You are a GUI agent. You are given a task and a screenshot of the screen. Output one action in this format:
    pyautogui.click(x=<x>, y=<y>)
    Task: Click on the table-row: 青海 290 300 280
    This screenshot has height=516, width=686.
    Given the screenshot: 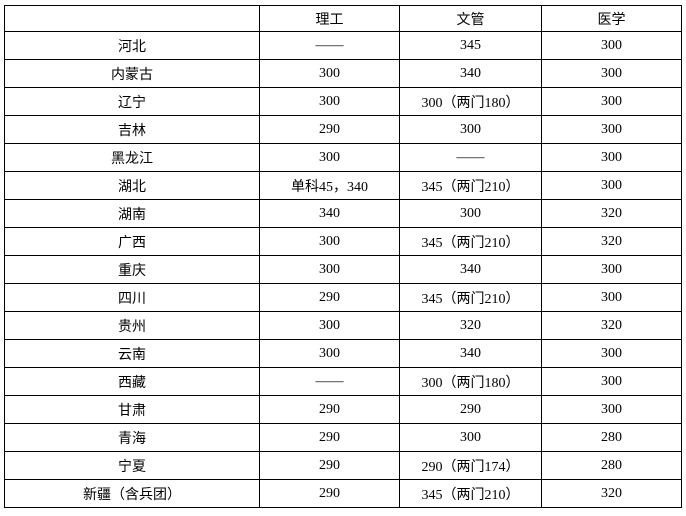 What is the action you would take?
    pyautogui.click(x=343, y=437)
    